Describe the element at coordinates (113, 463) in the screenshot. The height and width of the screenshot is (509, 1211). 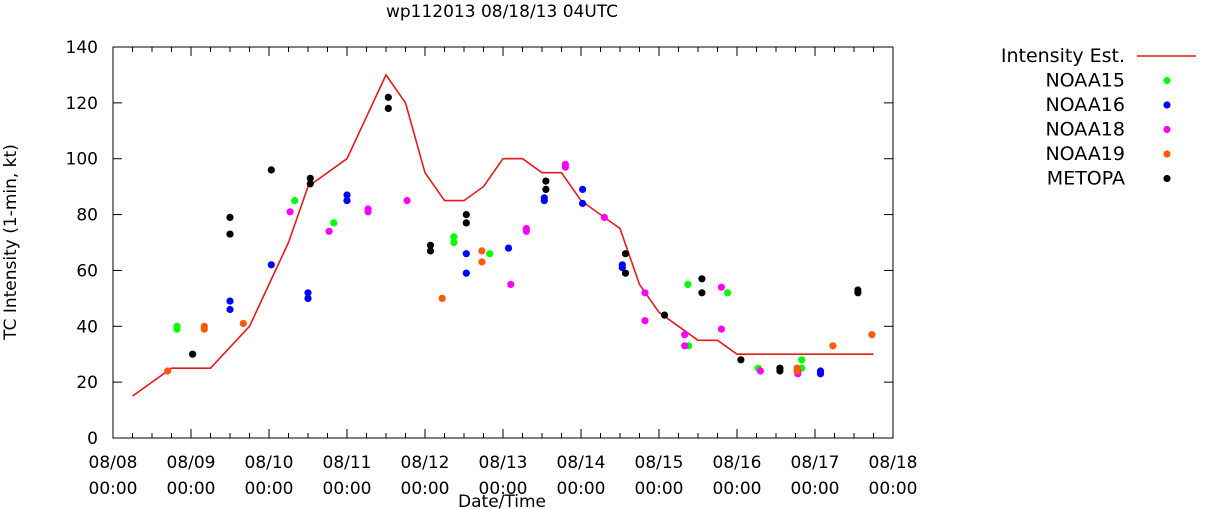
I see `x-tick-label-date: 08/08` at that location.